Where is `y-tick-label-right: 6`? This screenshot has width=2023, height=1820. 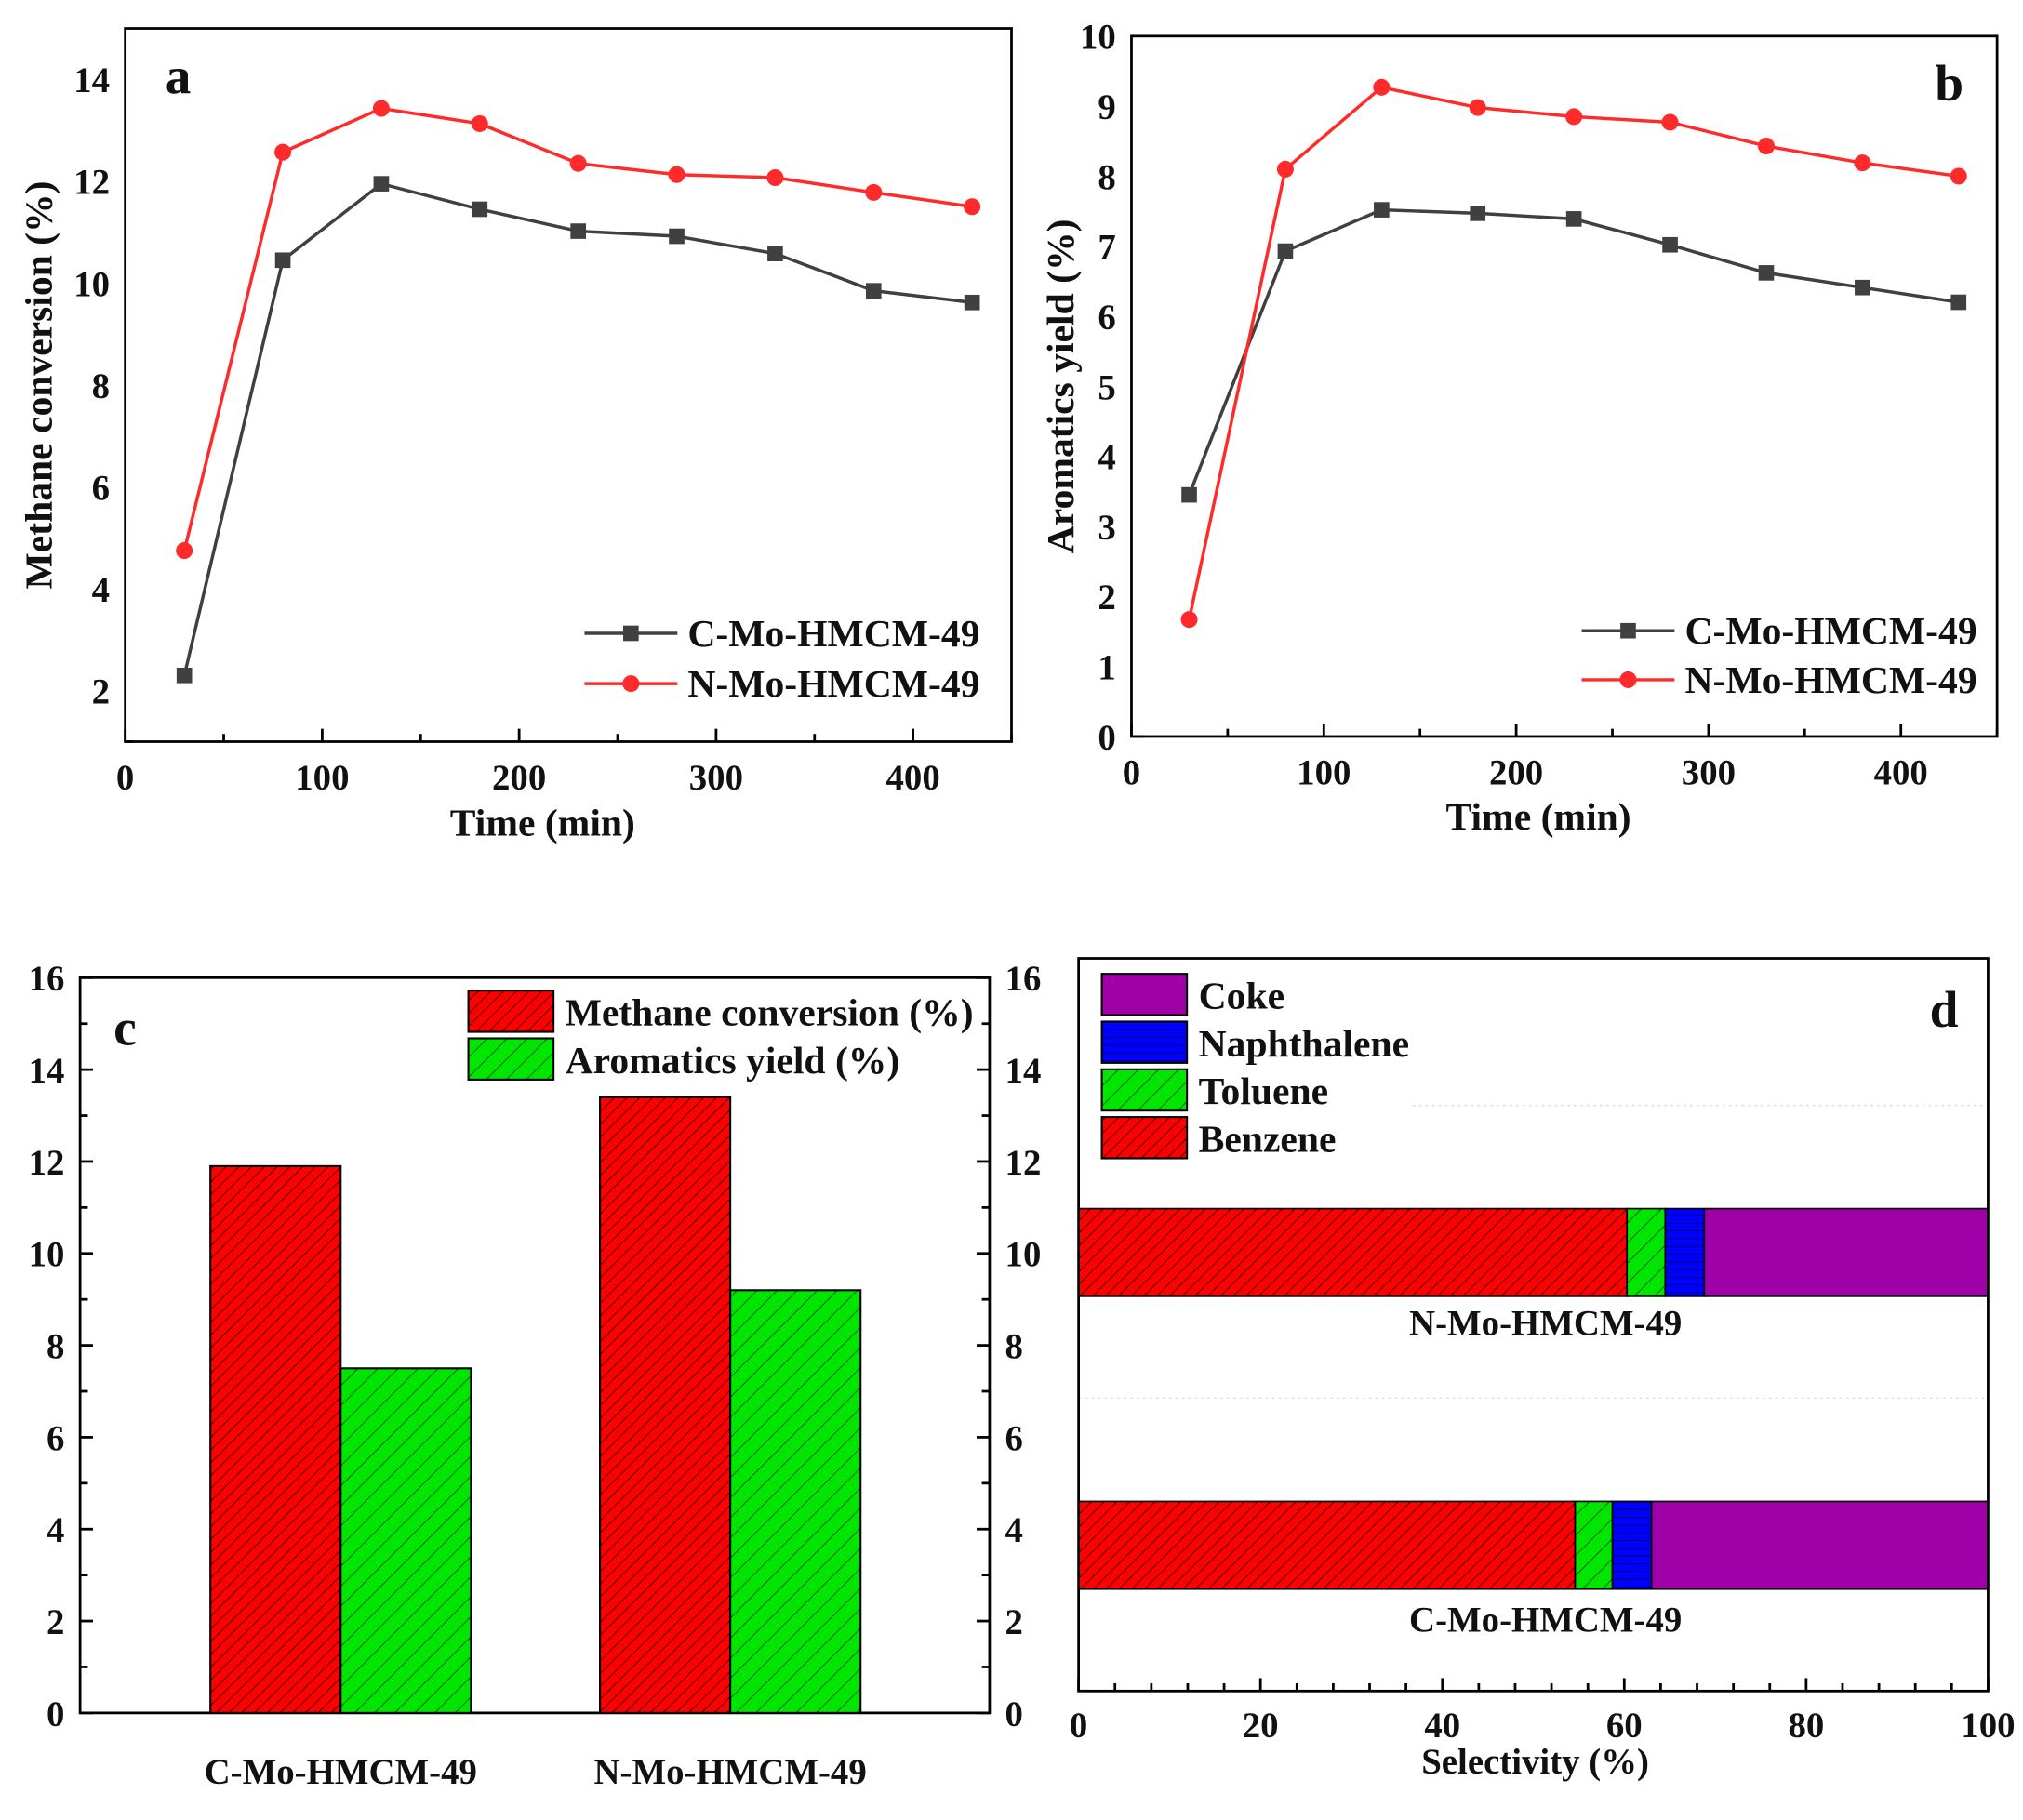 y-tick-label-right: 6 is located at coordinates (1014, 1438).